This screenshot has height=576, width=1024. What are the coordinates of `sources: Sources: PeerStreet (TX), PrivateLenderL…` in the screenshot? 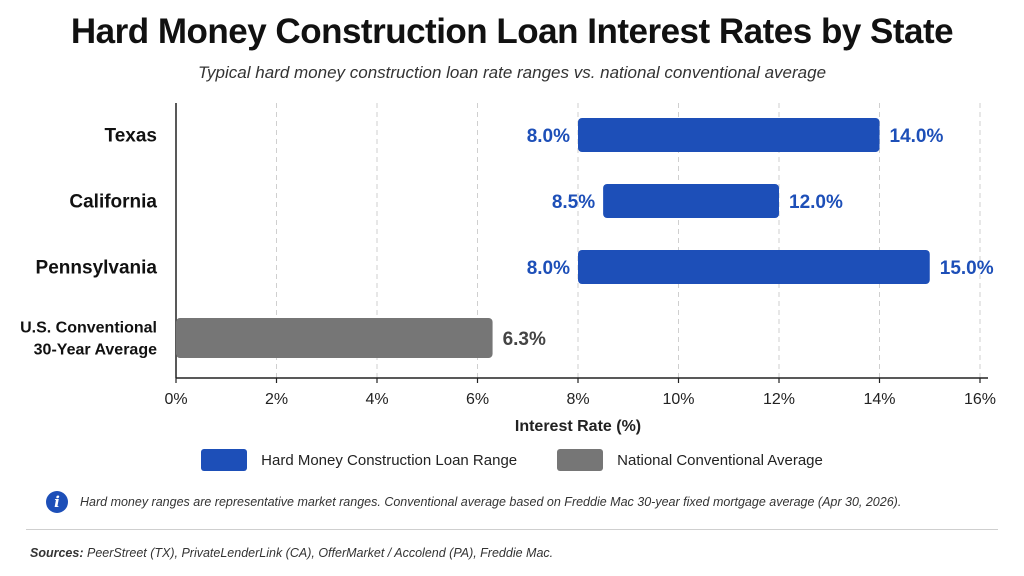 It's located at (291, 553).